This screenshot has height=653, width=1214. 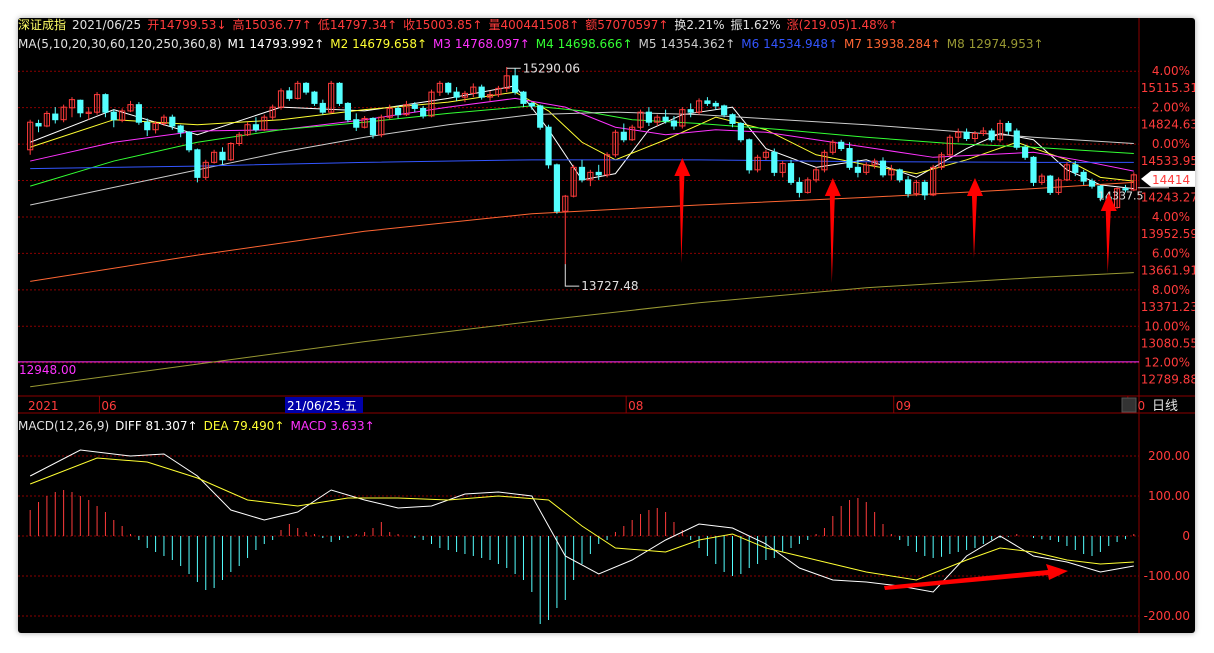 I want to click on price-tick-label: 14824.63, so click(x=1168, y=125).